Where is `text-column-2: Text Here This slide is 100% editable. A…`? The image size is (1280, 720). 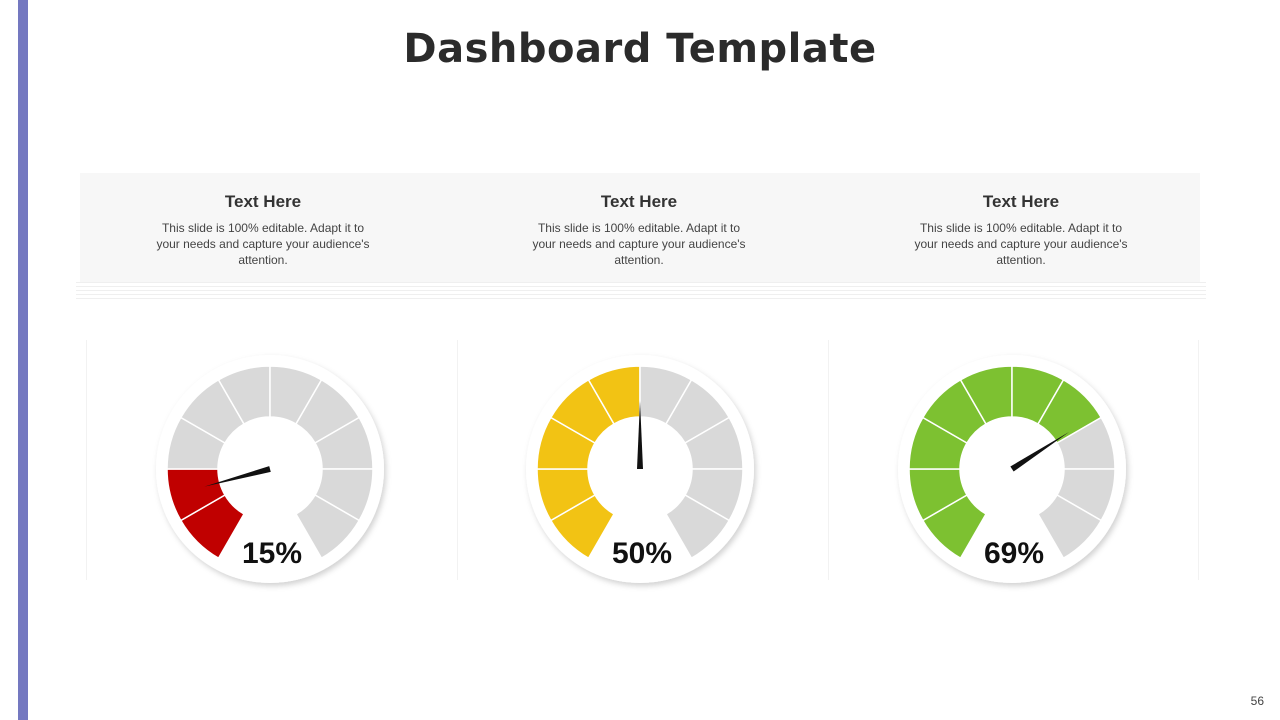
text-column-2: Text Here This slide is 100% editable. A… is located at coordinates (639, 230).